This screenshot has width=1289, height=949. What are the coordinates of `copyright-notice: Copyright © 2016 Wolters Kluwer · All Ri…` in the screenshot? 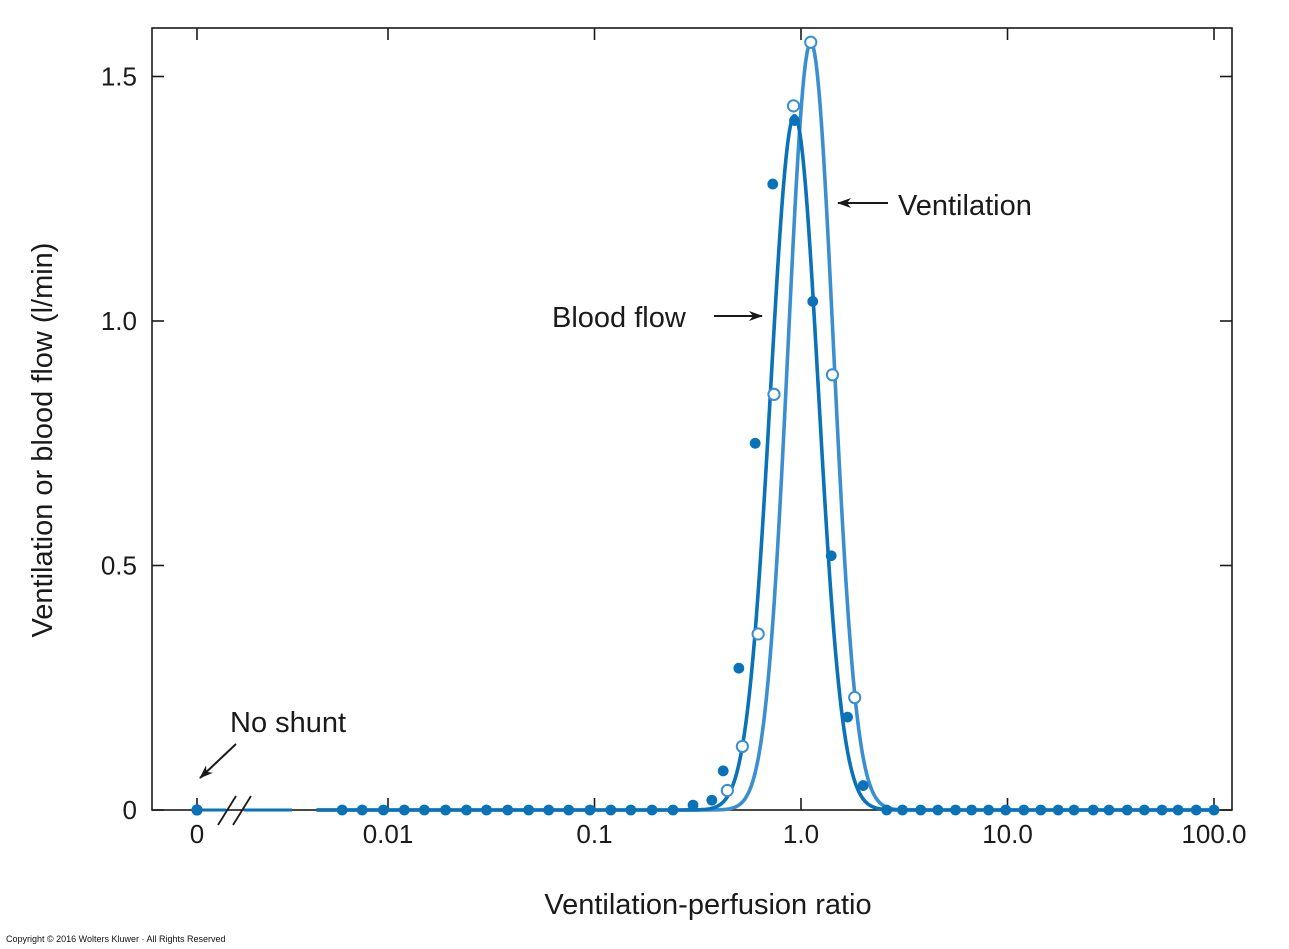 It's located at (116, 939).